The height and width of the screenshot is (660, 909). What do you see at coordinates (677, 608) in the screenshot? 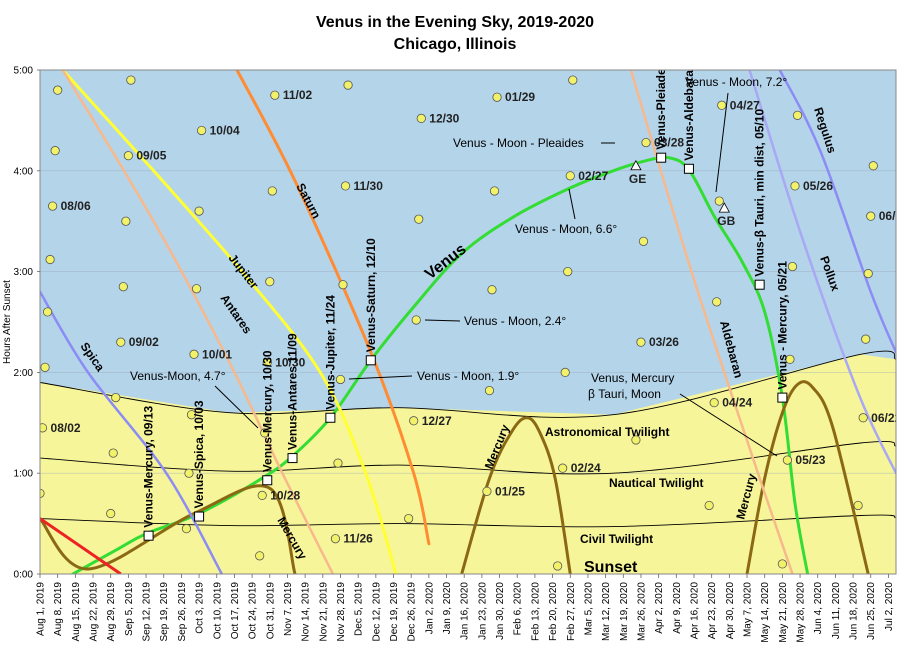
I see `x-tick-label: Apr 9, 2020` at bounding box center [677, 608].